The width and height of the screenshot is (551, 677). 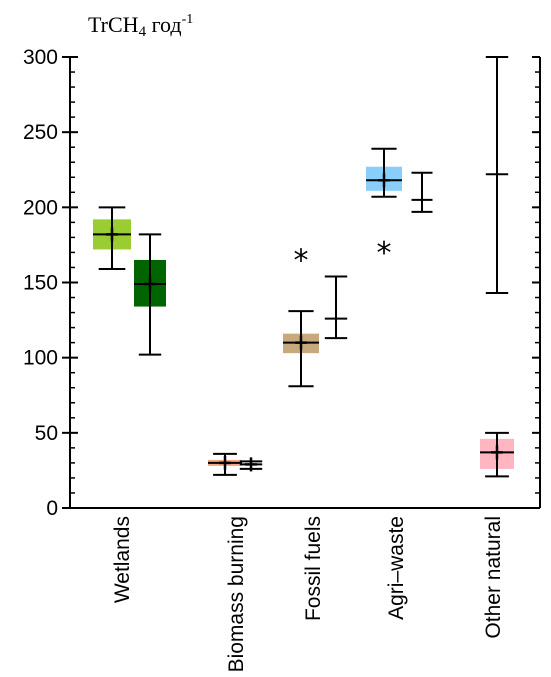 I want to click on y-tick-label: 200, so click(x=40, y=207).